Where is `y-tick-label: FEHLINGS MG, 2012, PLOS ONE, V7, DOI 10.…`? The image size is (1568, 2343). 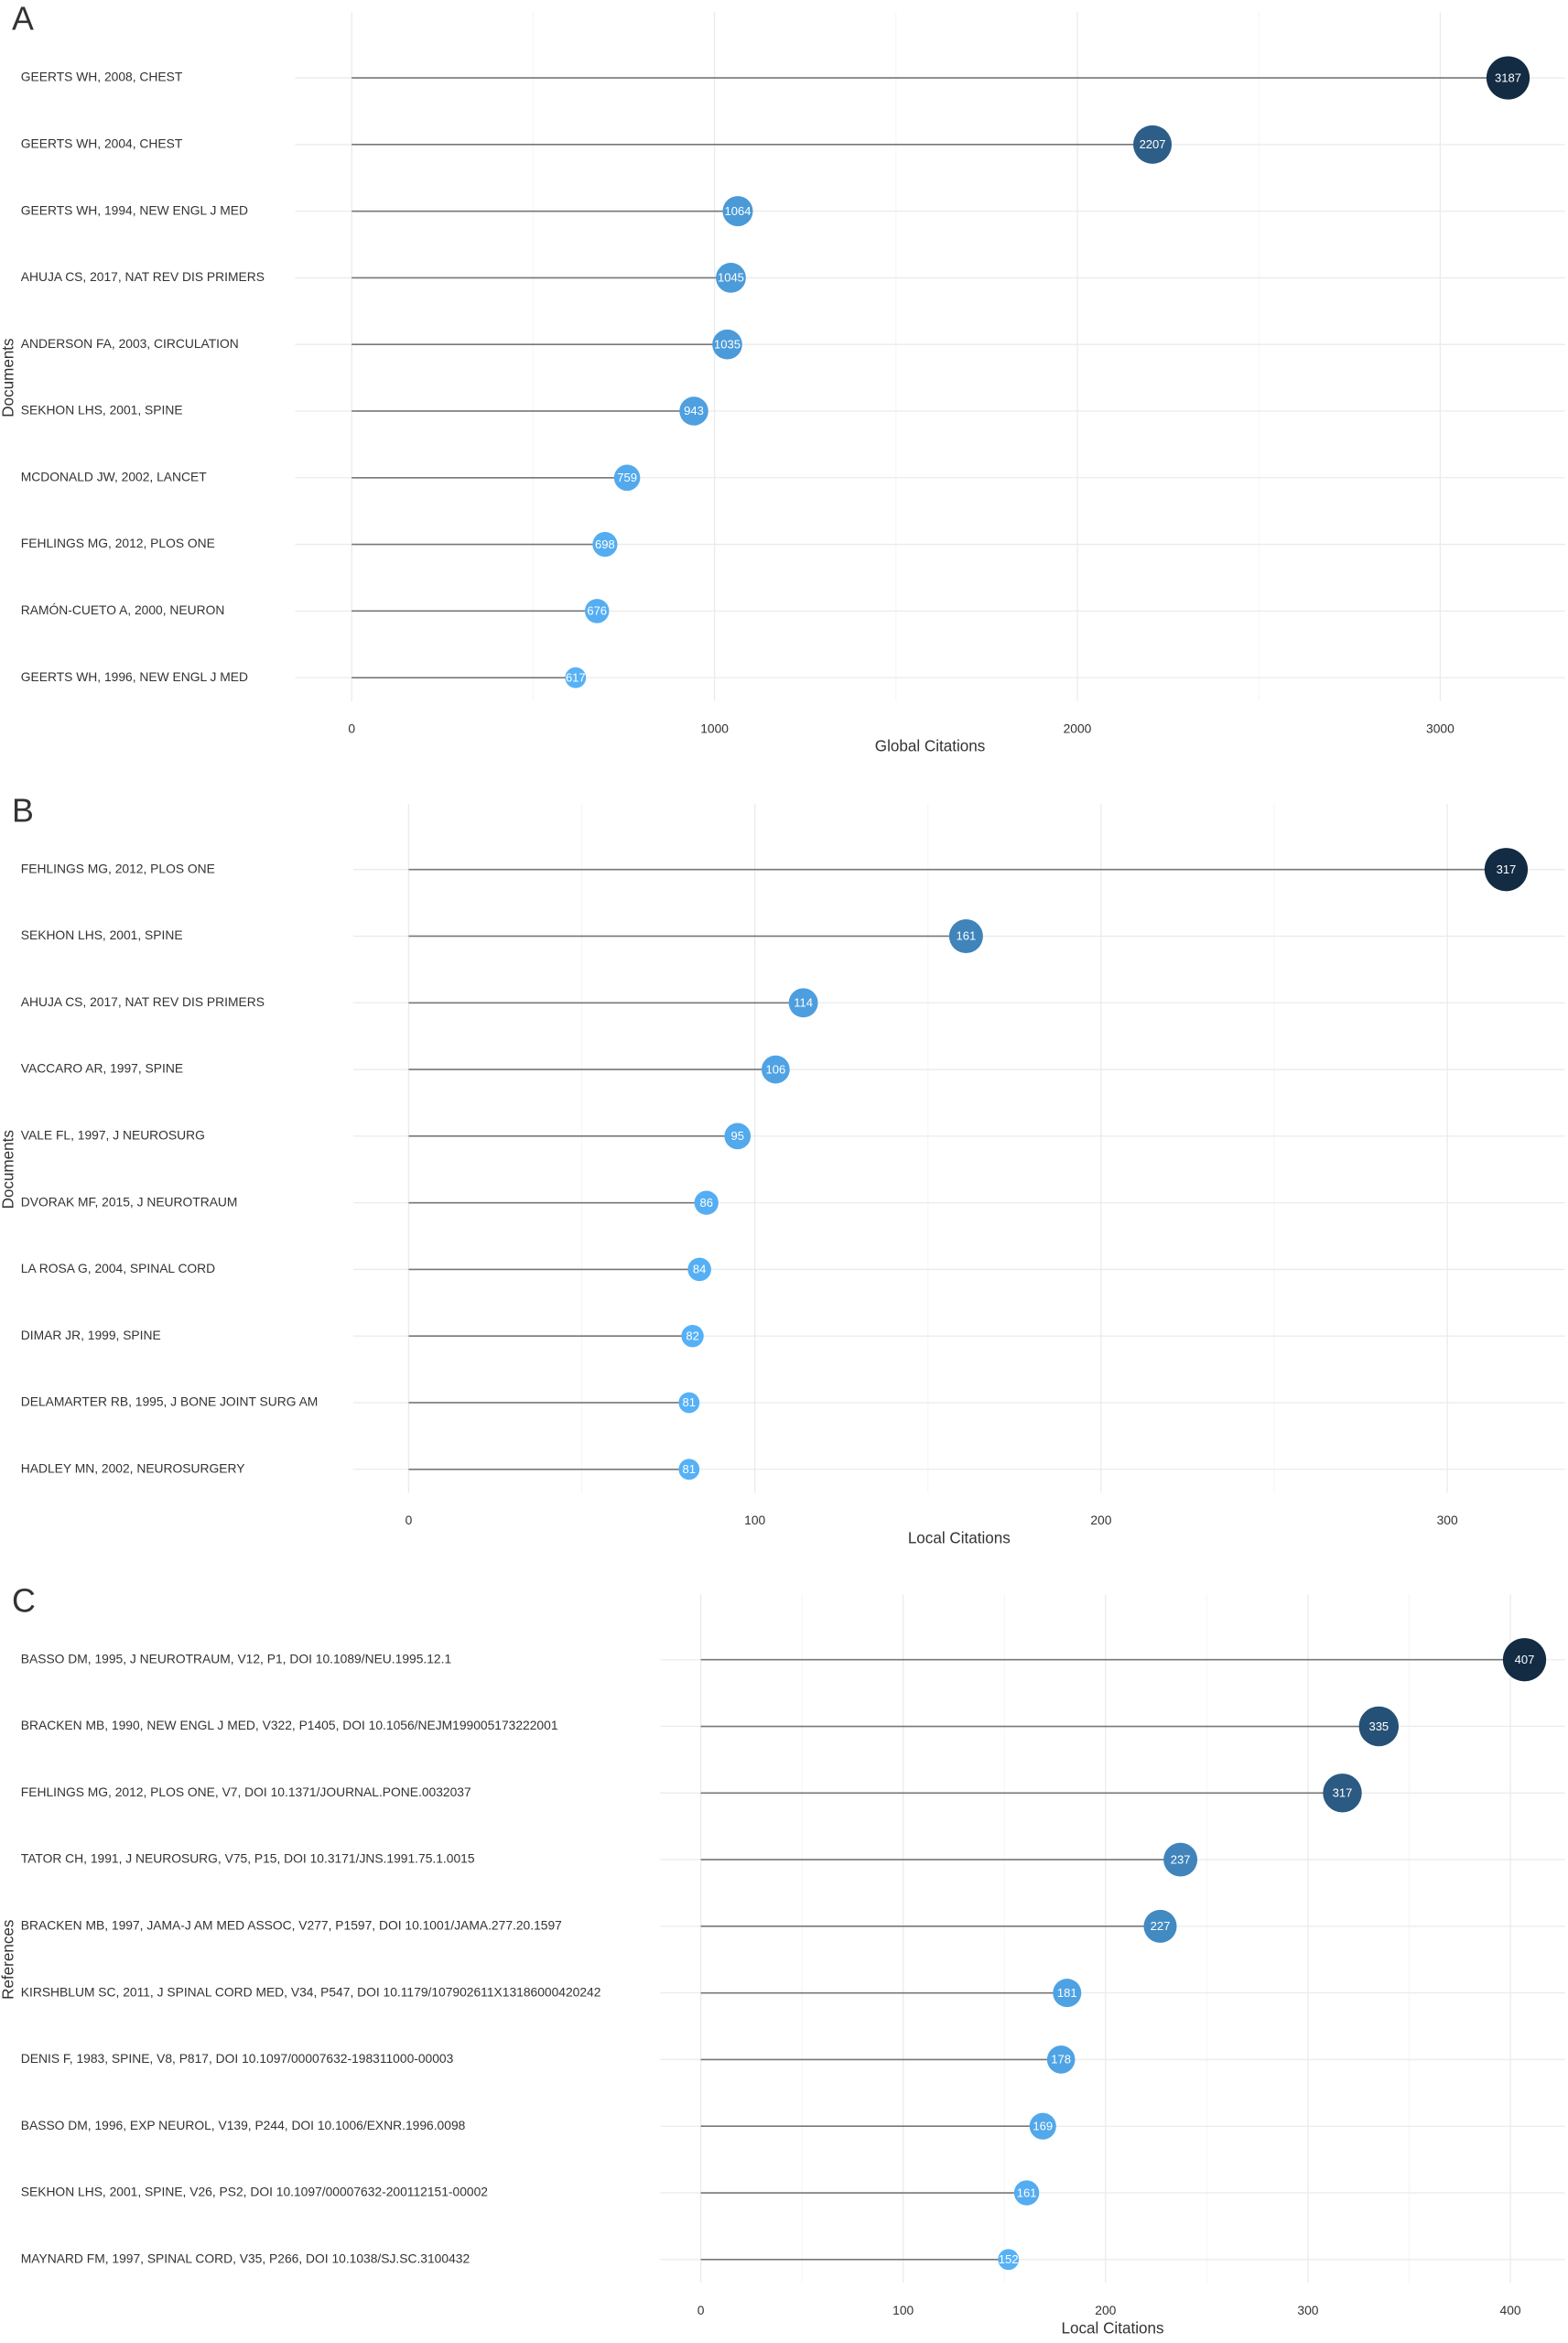
y-tick-label: FEHLINGS MG, 2012, PLOS ONE, V7, DOI 10.… is located at coordinates (246, 1792).